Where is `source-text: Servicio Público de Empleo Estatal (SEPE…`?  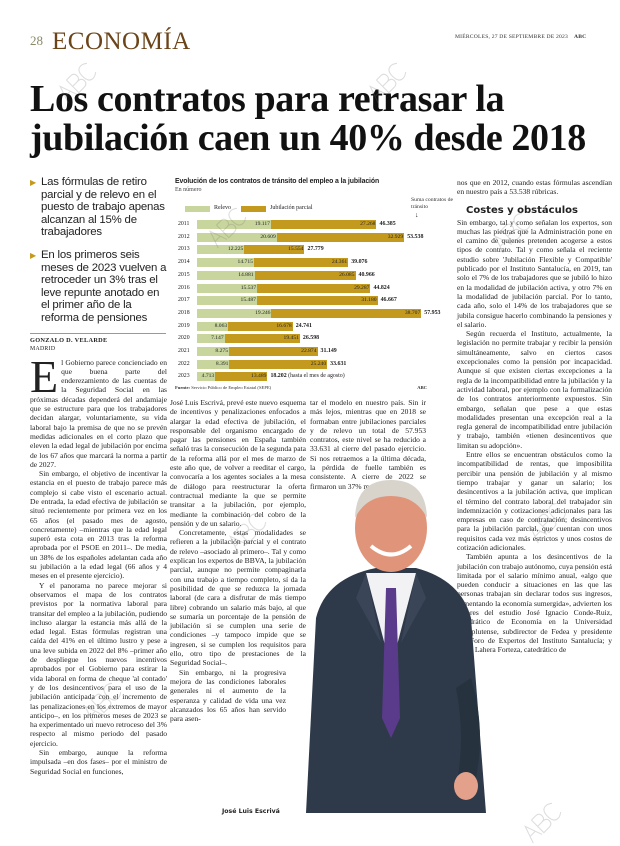
source-text: Servicio Público de Empleo Estatal (SEPE… is located at coordinates (231, 387).